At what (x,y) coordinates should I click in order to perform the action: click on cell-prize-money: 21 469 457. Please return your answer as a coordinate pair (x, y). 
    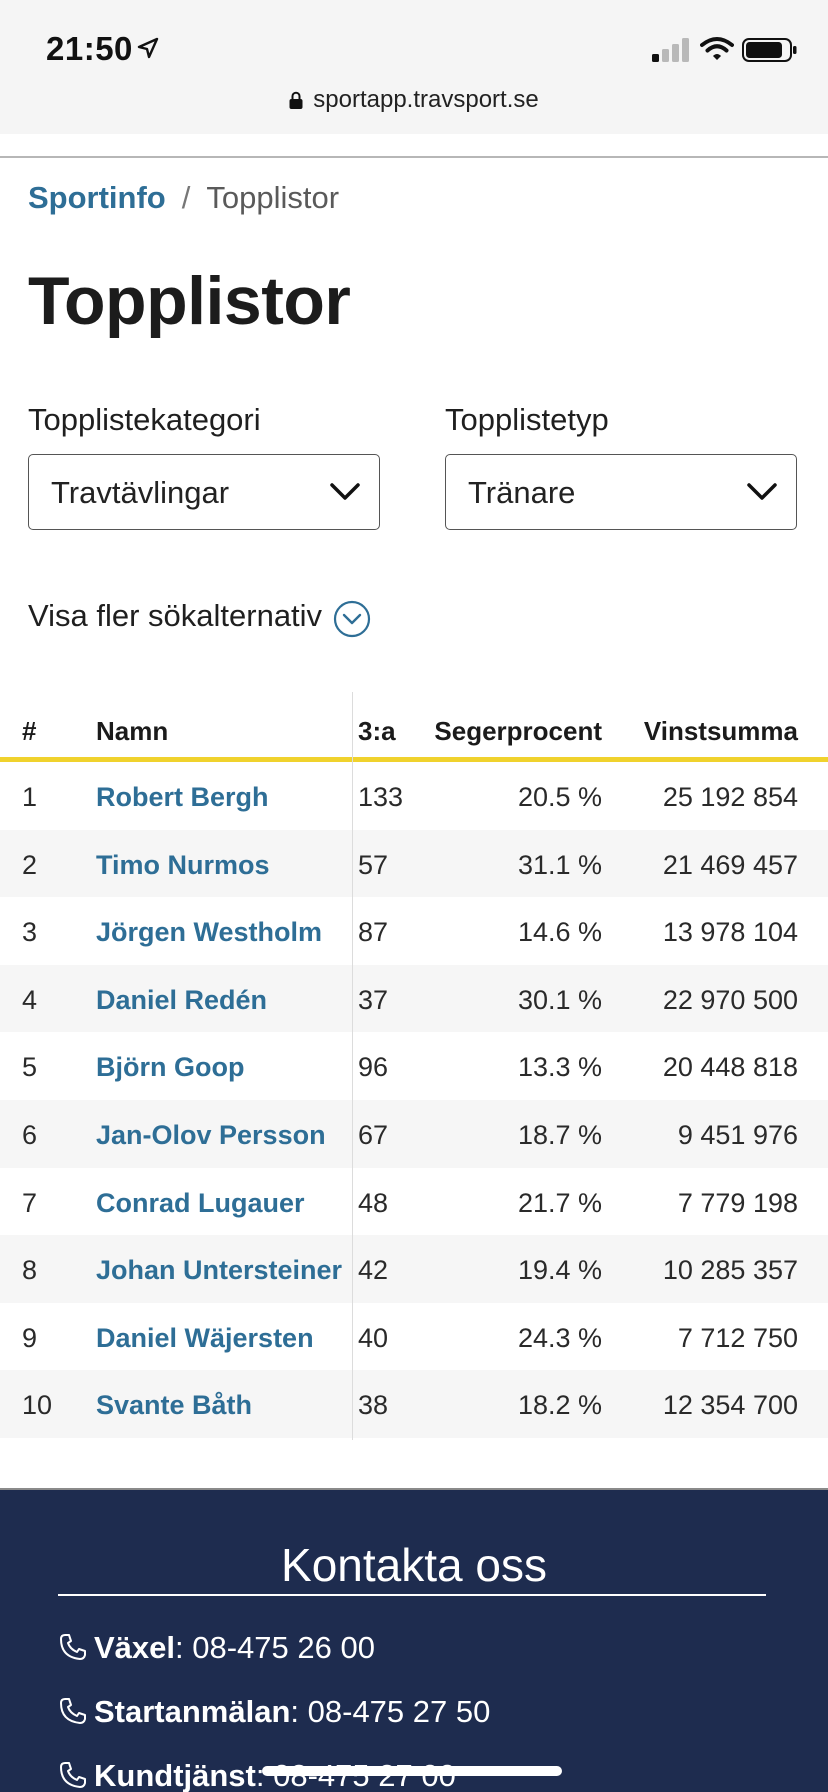
    Looking at the image, I should click on (730, 864).